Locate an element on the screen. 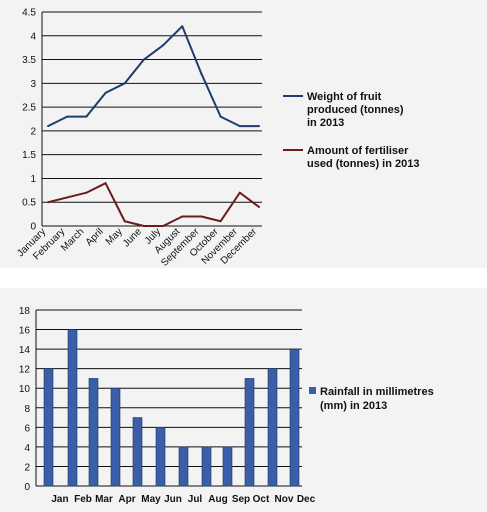  x-tick-label: Mar is located at coordinates (104, 499).